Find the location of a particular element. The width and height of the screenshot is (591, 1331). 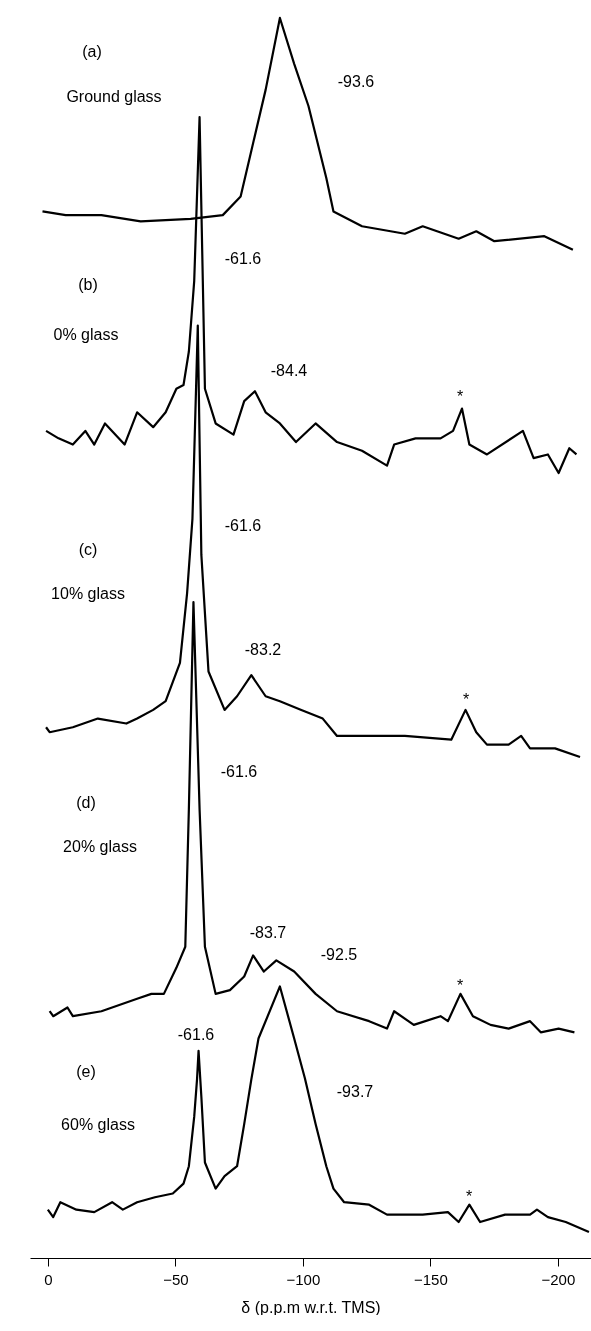

annotation: -83.7 is located at coordinates (268, 932).